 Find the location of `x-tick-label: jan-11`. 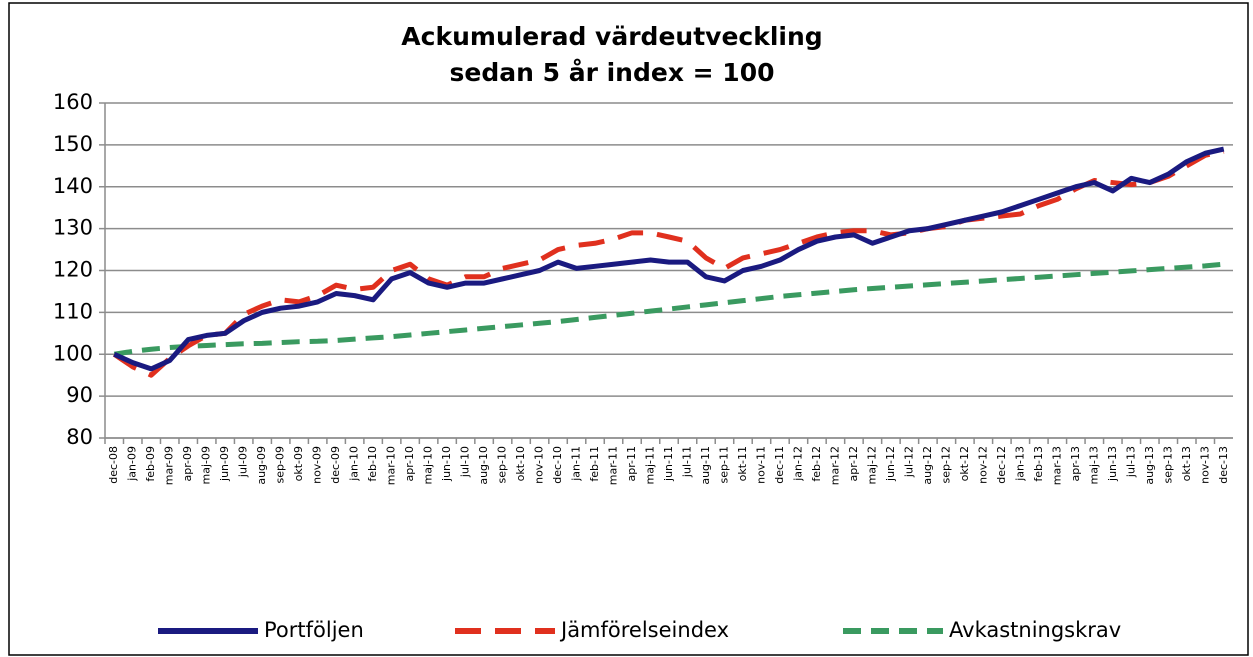

x-tick-label: jan-11 is located at coordinates (576, 464).